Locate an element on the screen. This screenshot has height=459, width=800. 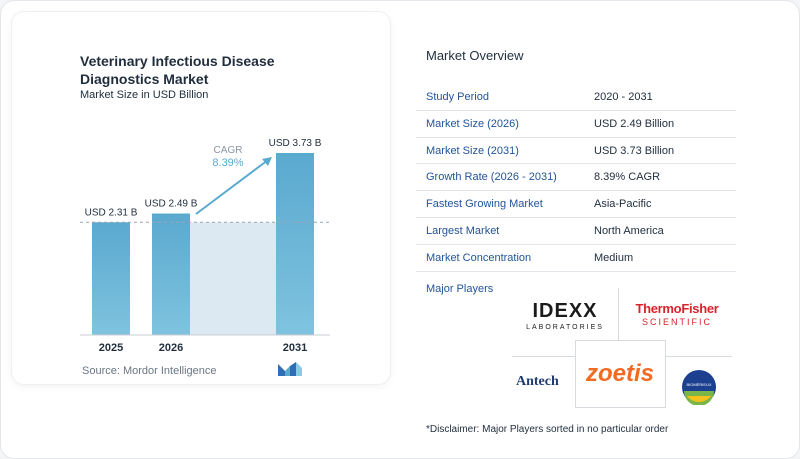
overview-row: Market Size (2026) USD 2.49 Billion is located at coordinates (576, 124).